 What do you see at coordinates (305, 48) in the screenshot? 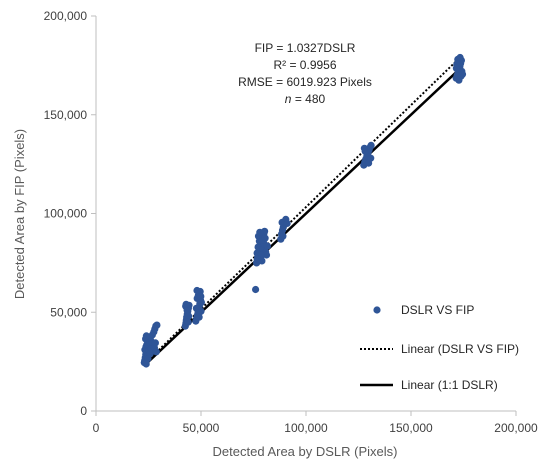
I see `regression-equation: FIP = 1.0327DSLR` at bounding box center [305, 48].